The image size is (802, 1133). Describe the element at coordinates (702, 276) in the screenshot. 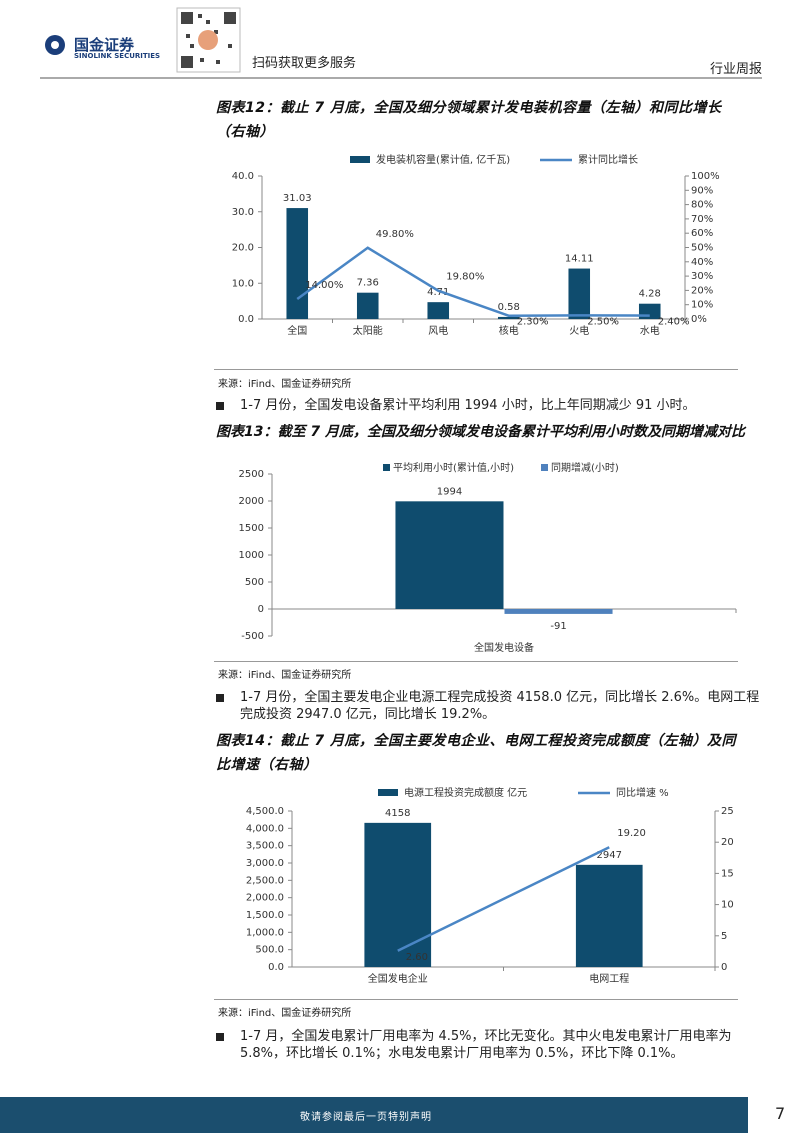

I see `y2-tick-label: 30%` at that location.